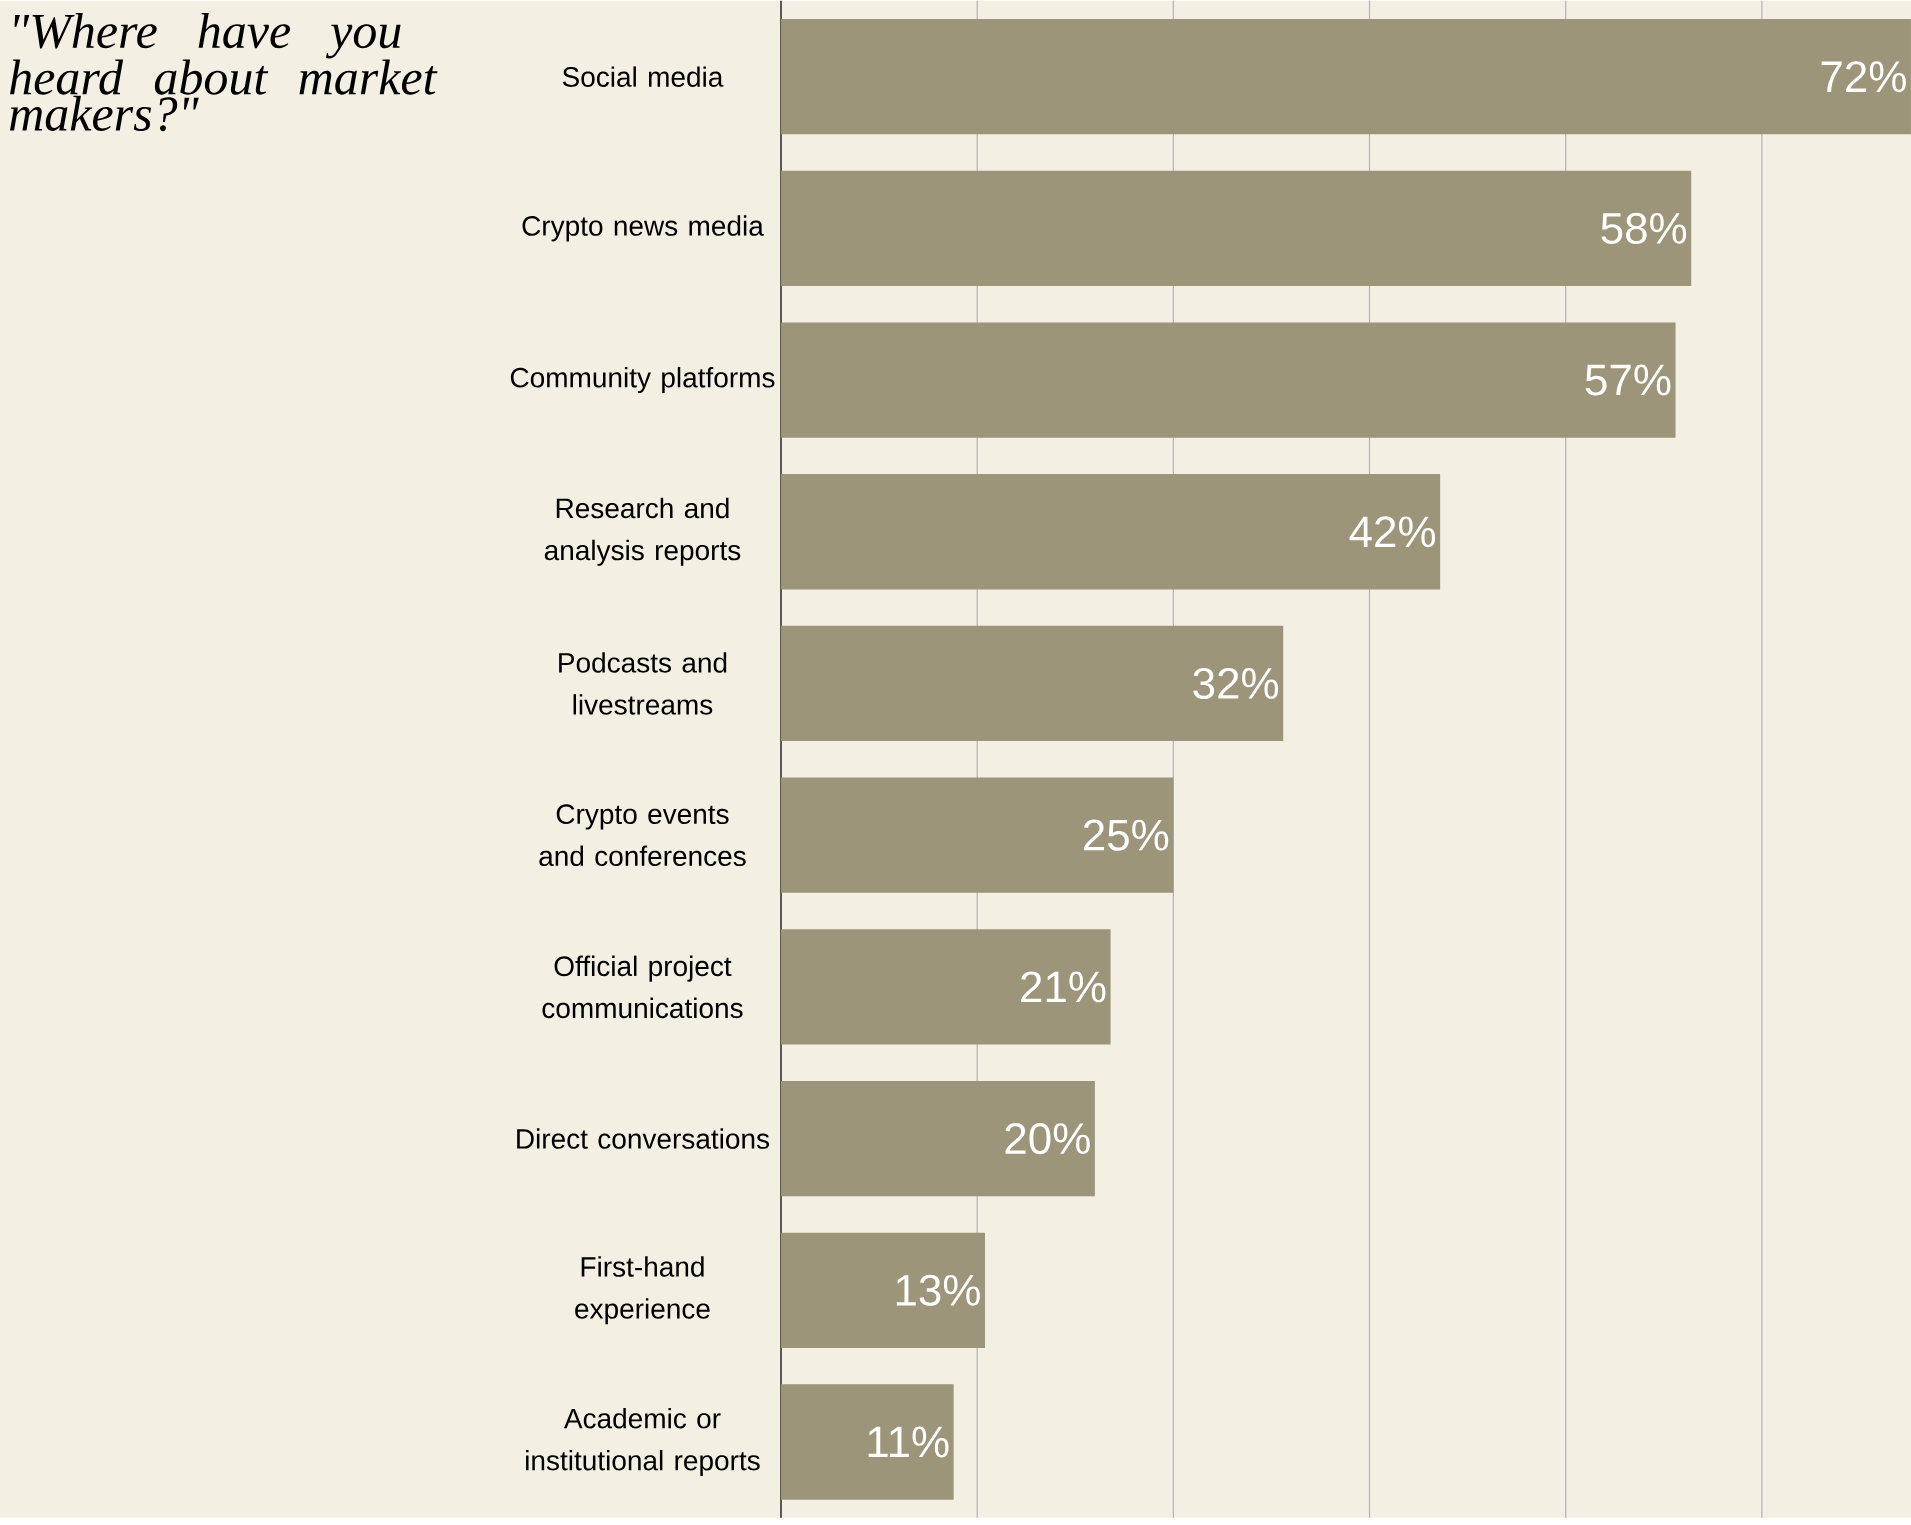  I want to click on data-label: 13%, so click(938, 1290).